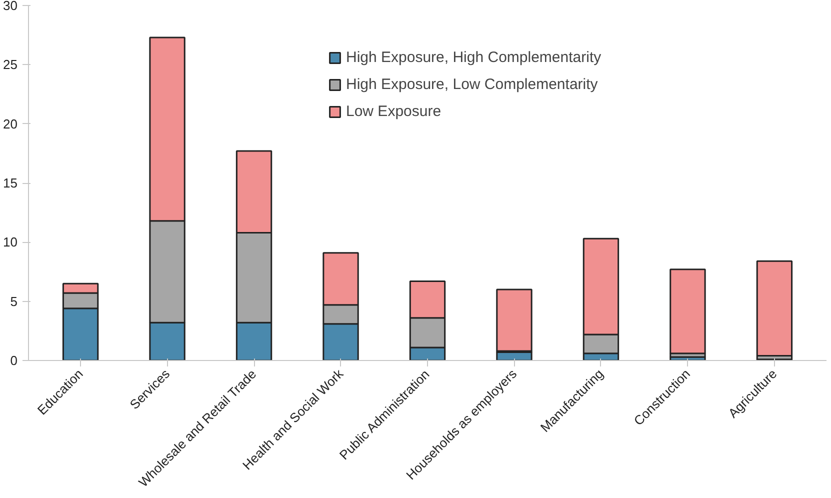 The image size is (831, 498). Describe the element at coordinates (10, 64) in the screenshot. I see `y-tick-label: 25` at that location.